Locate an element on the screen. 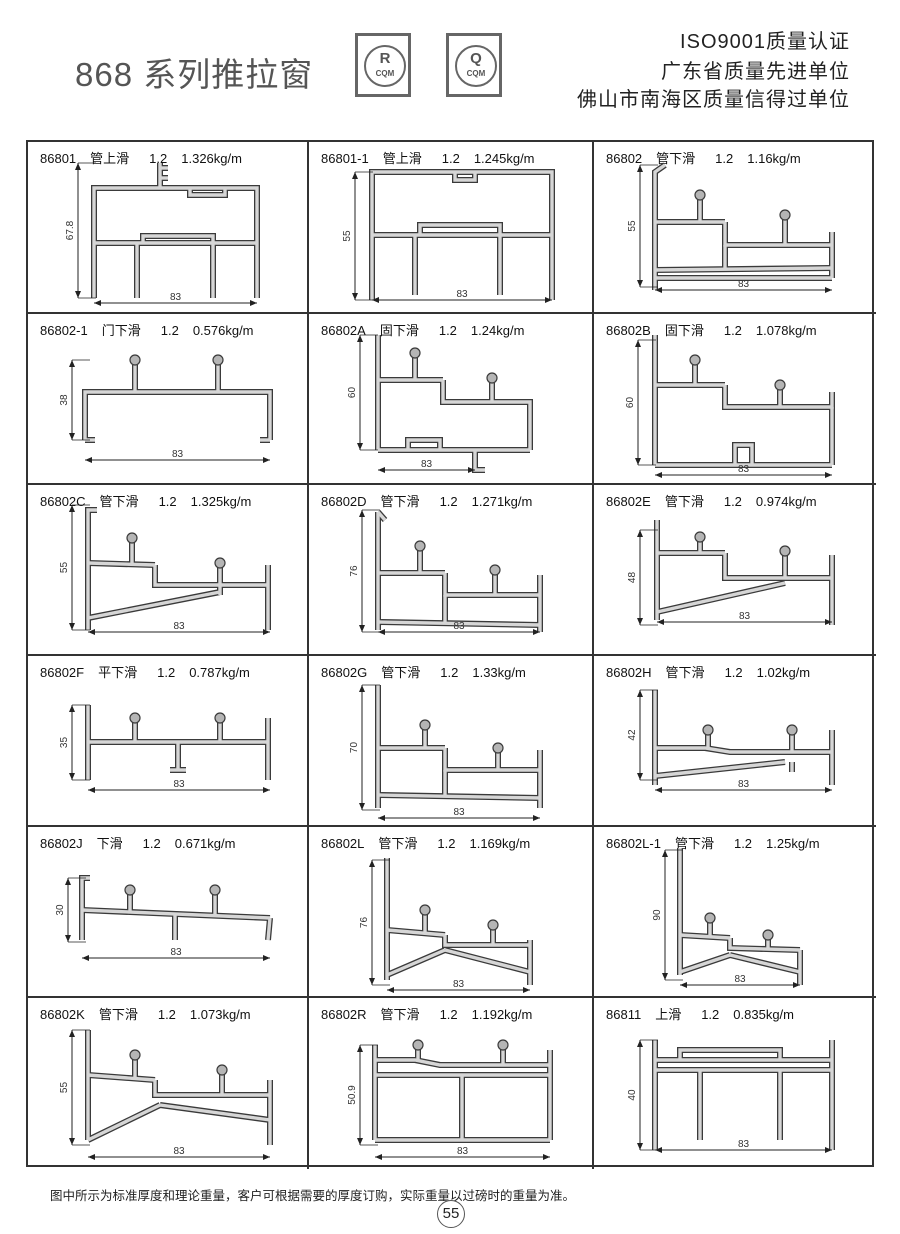 The height and width of the screenshot is (1234, 900). profile-code: 86802L is located at coordinates (343, 843).